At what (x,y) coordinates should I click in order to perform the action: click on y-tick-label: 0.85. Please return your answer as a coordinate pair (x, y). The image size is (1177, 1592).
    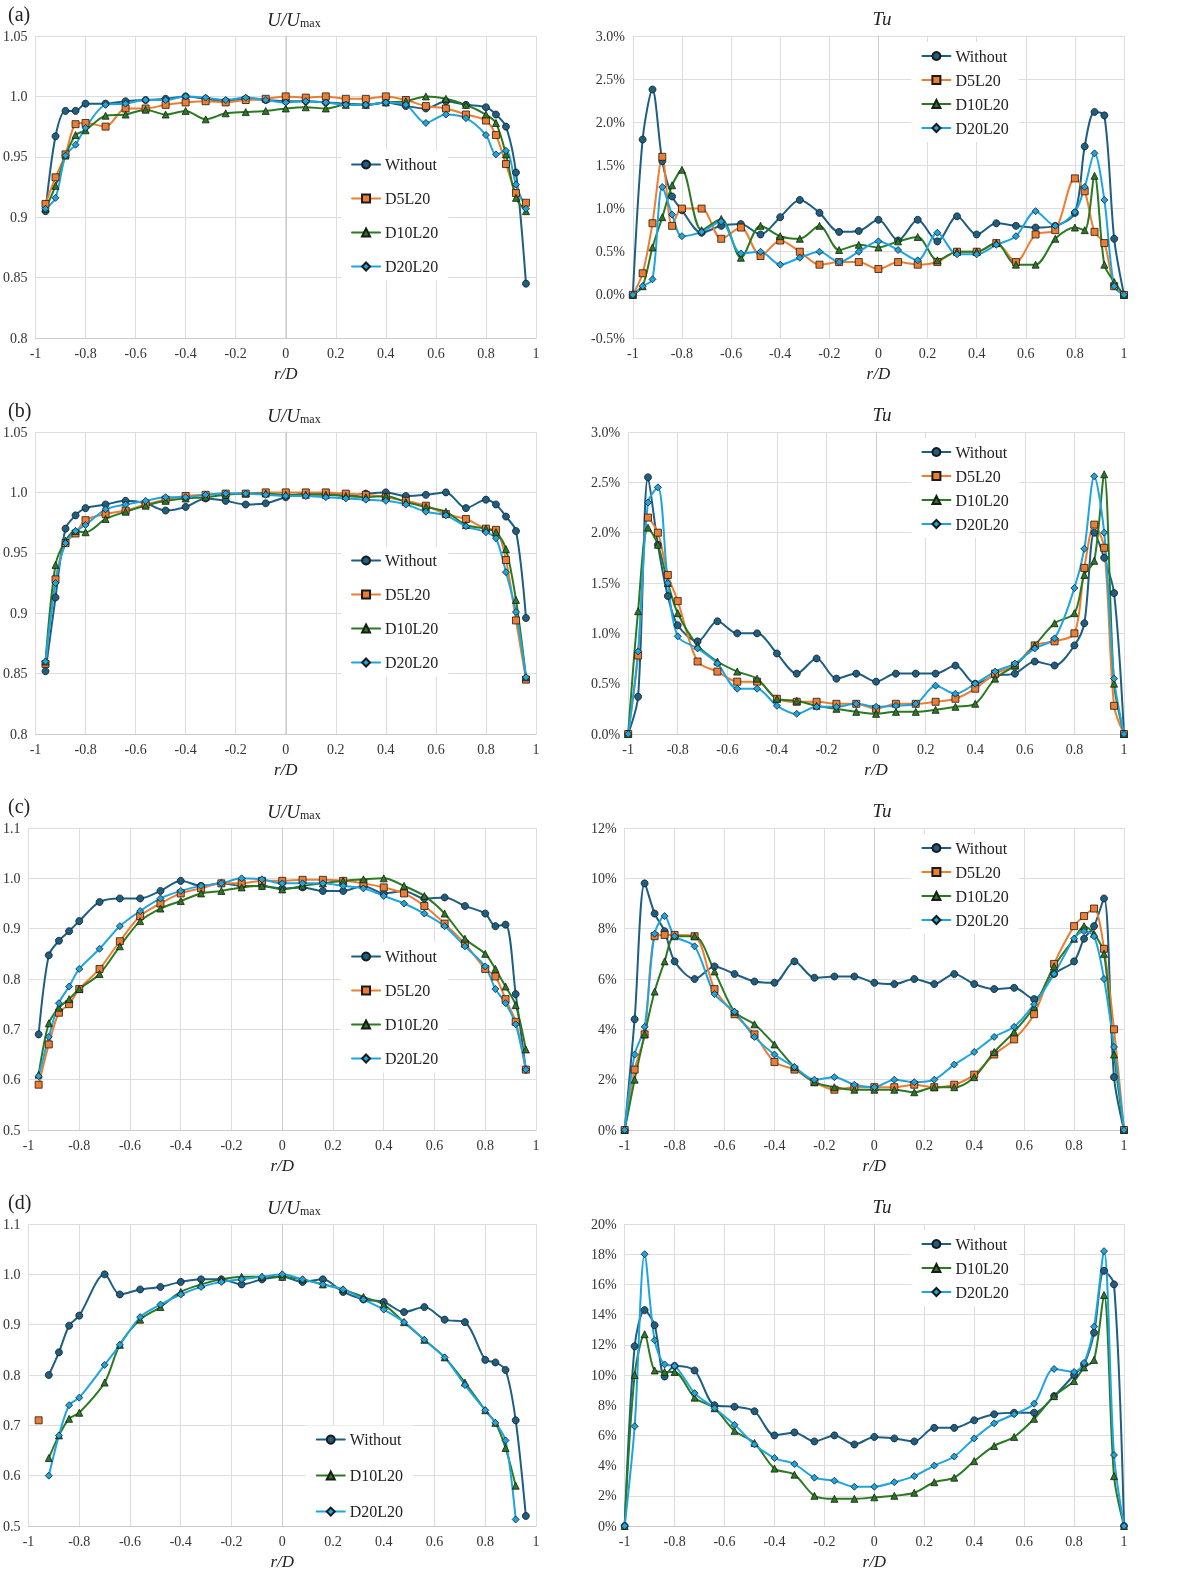
    Looking at the image, I should click on (15, 674).